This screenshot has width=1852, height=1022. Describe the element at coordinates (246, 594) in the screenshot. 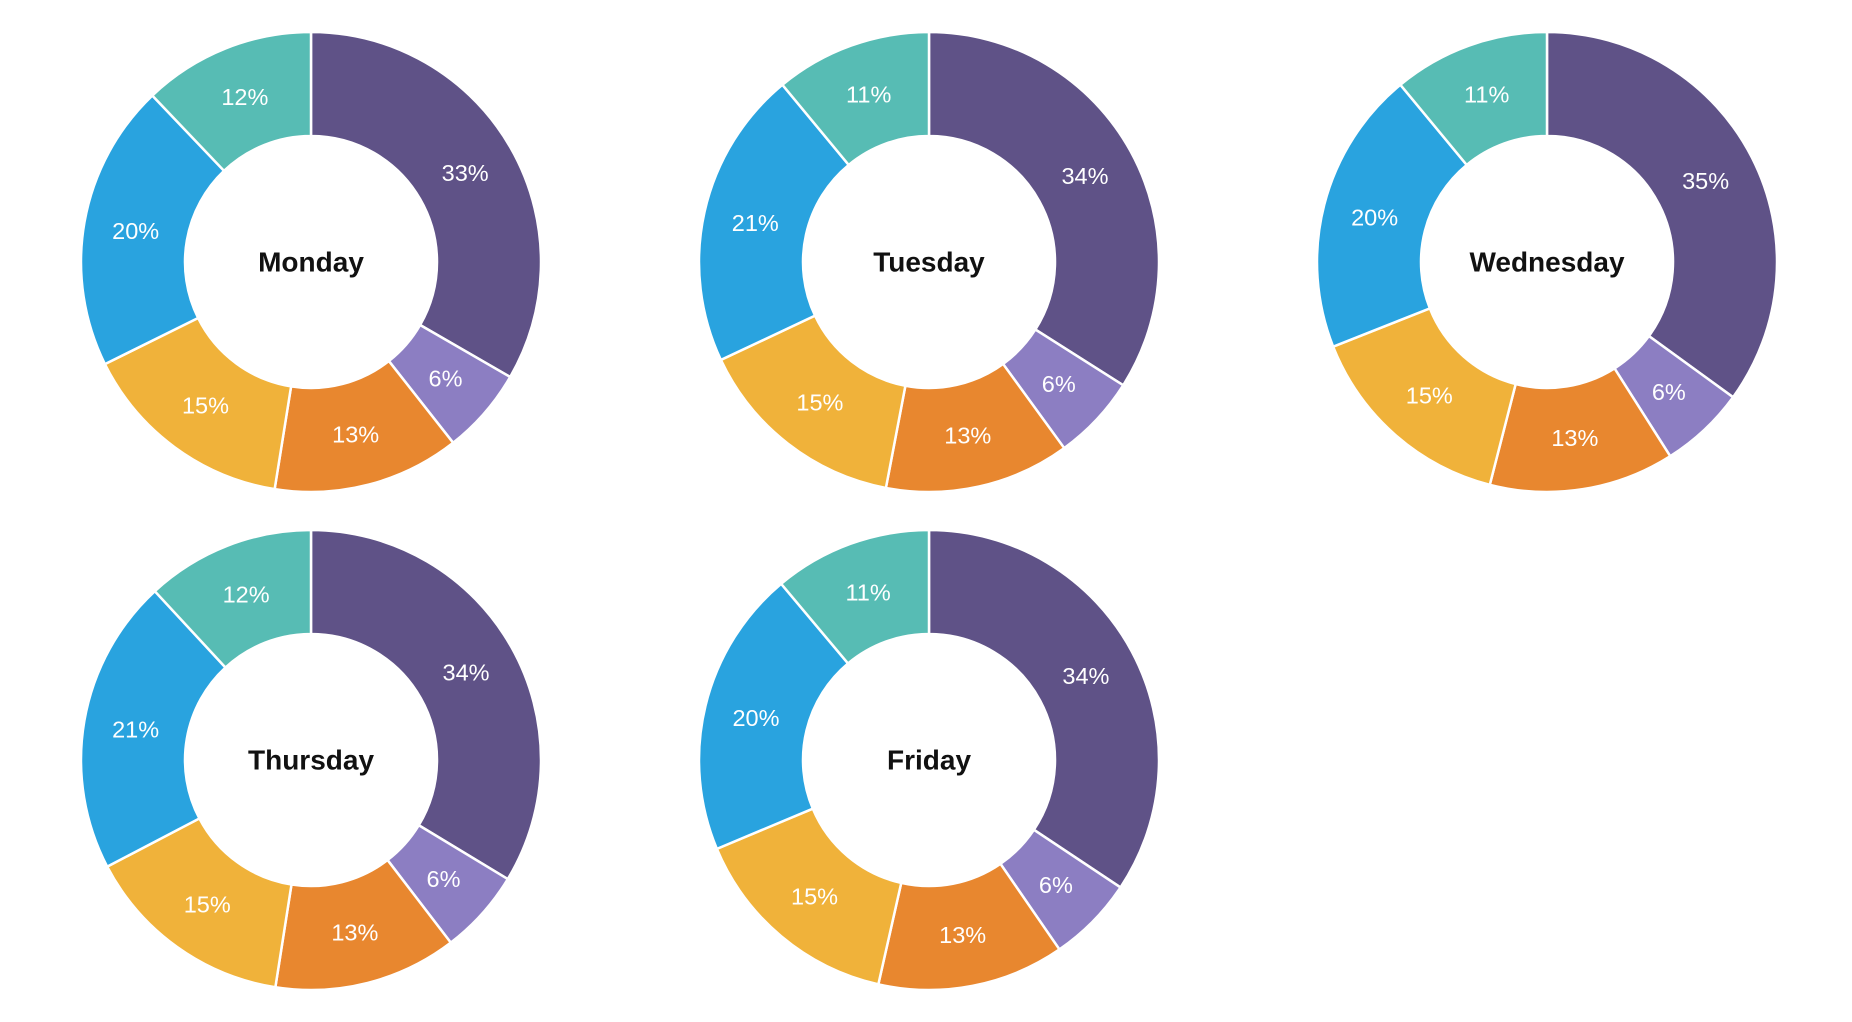

I see `percent-label-thursday-teal: 12%` at that location.